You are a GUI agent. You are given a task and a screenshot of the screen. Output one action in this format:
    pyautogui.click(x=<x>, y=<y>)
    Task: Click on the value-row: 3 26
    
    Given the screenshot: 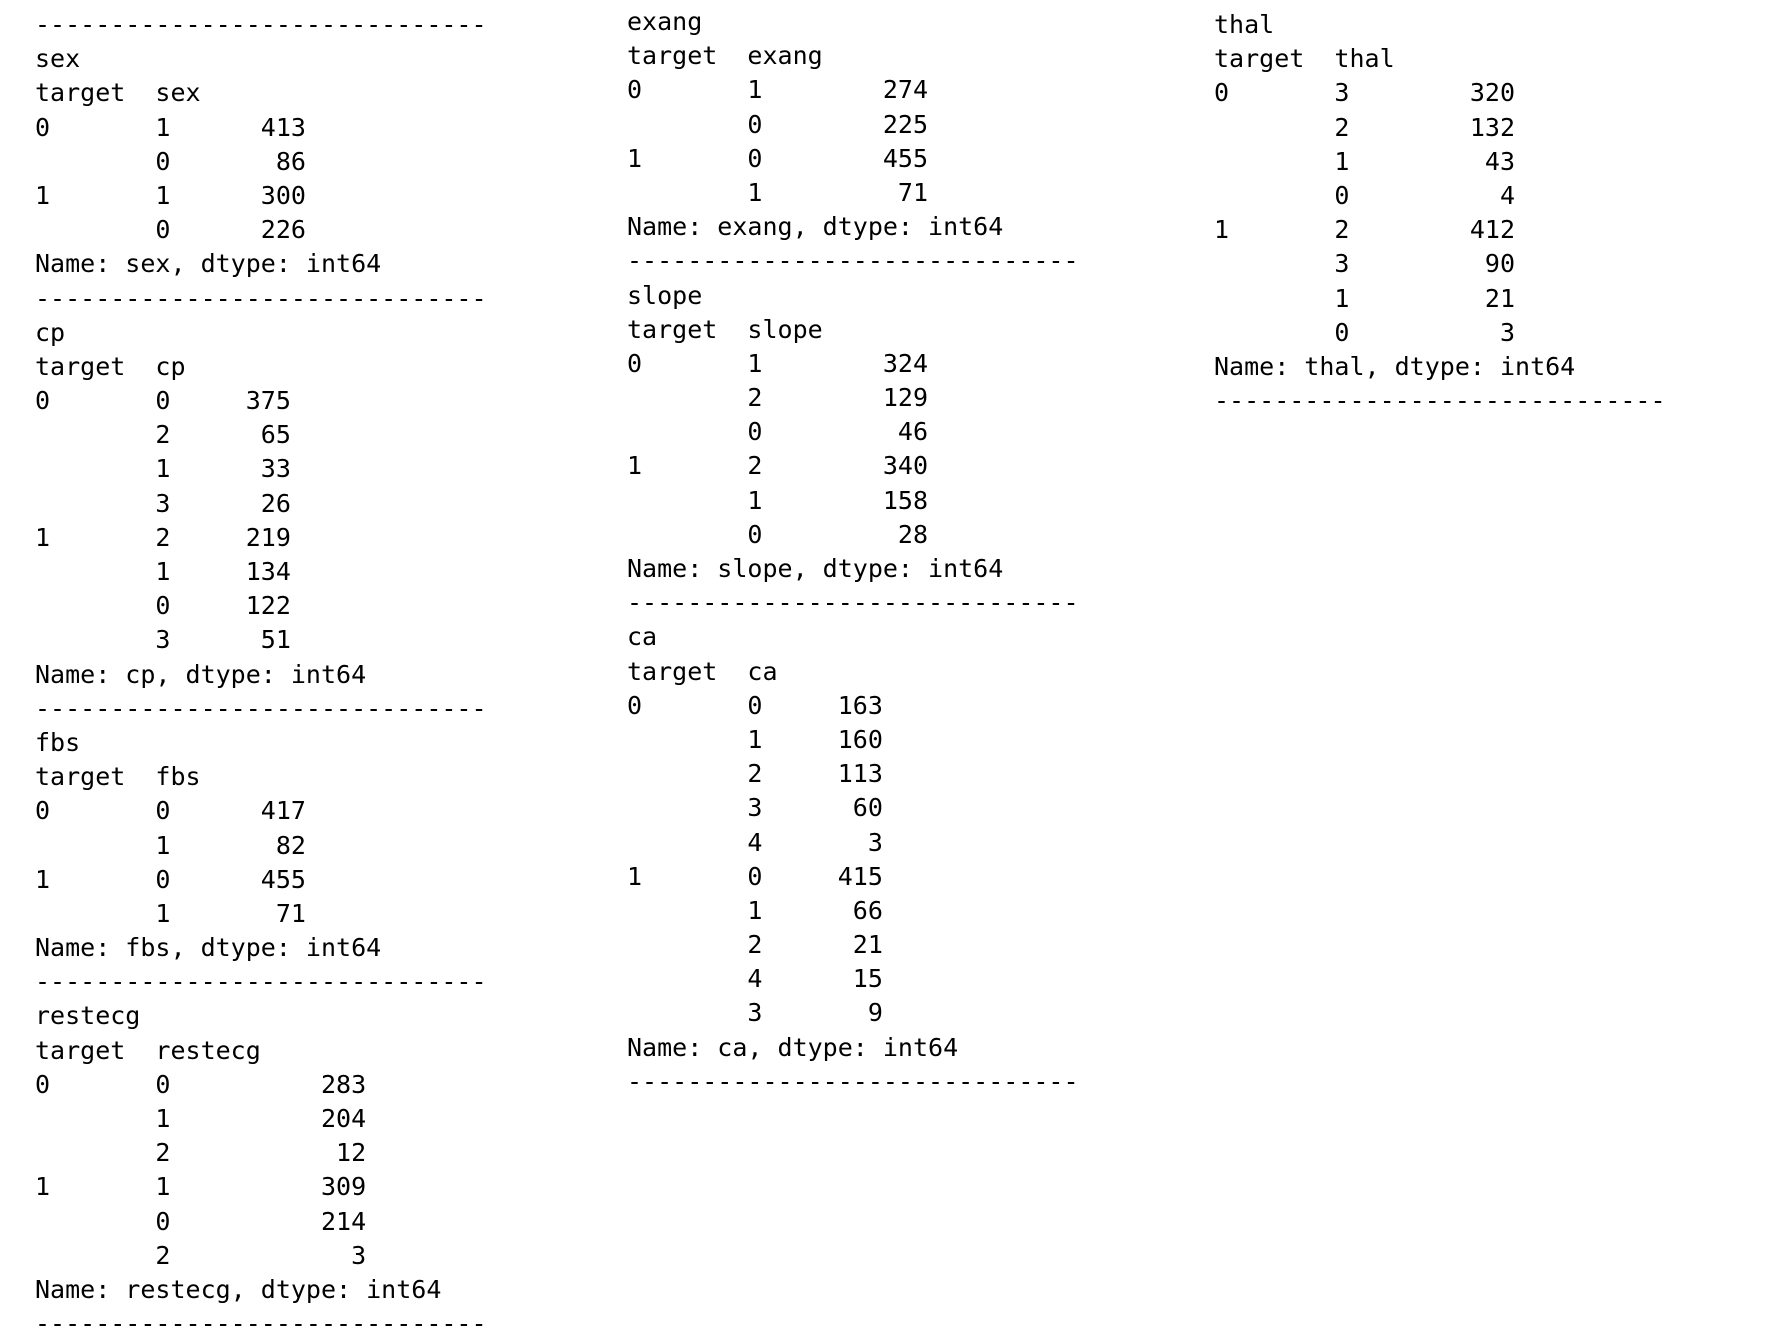 What is the action you would take?
    pyautogui.click(x=163, y=503)
    